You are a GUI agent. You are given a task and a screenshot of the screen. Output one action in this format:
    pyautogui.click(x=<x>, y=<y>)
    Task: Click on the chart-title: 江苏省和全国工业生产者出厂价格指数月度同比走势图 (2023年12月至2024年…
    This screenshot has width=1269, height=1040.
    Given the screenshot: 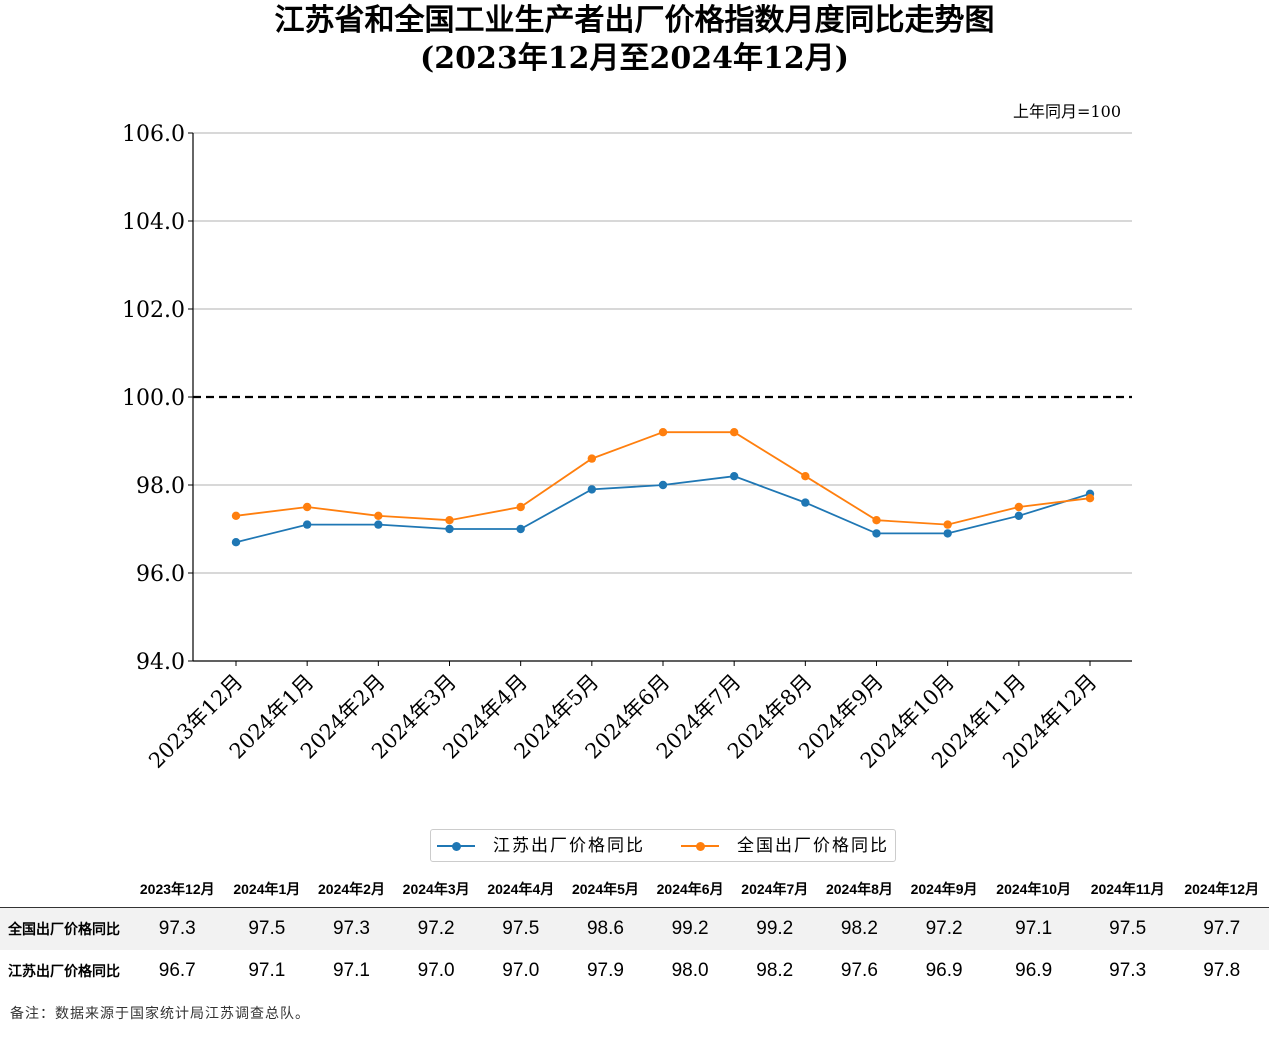 What is the action you would take?
    pyautogui.click(x=634, y=40)
    